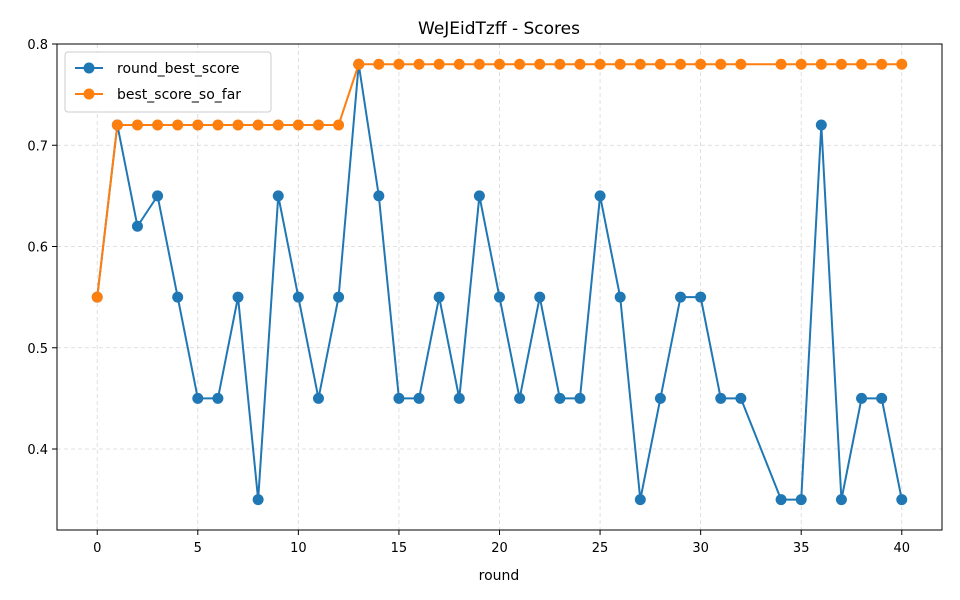 Image resolution: width=960 pixels, height=600 pixels. Describe the element at coordinates (178, 69) in the screenshot. I see `legend-label-round-best-score: round_best_score` at that location.